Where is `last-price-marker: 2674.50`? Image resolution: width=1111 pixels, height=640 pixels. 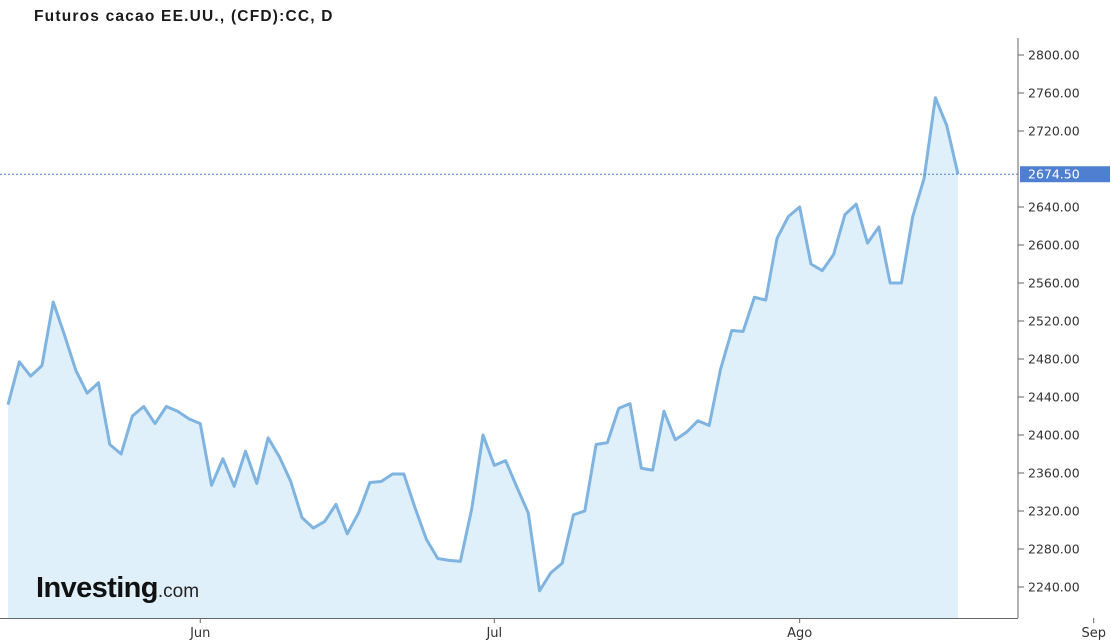 last-price-marker: 2674.50 is located at coordinates (555, 174).